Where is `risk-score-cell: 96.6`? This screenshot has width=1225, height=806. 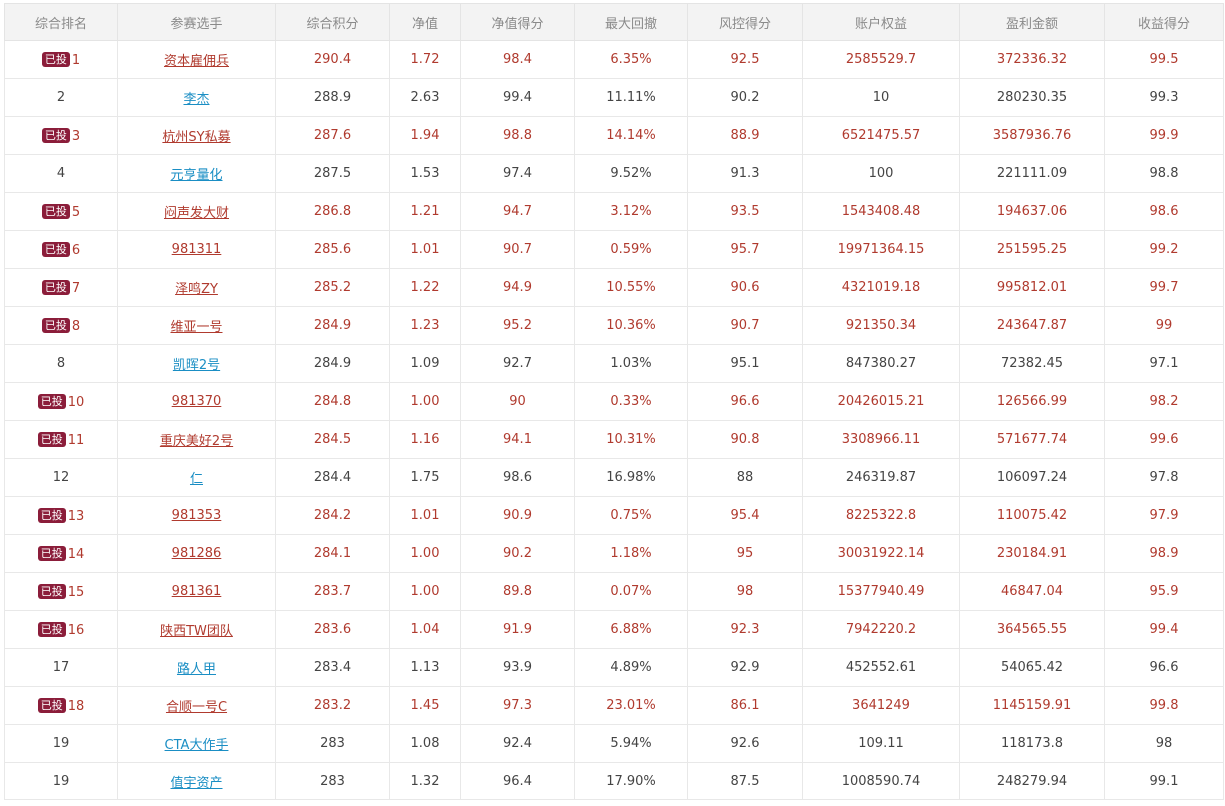 risk-score-cell: 96.6 is located at coordinates (745, 401).